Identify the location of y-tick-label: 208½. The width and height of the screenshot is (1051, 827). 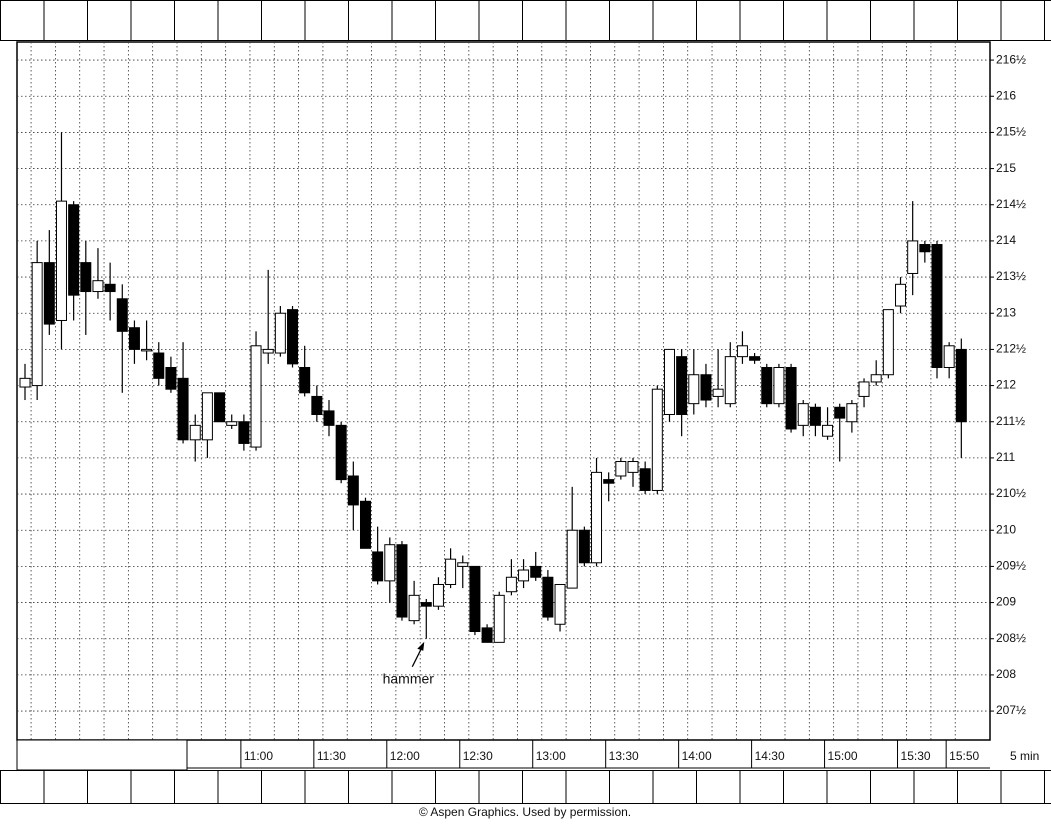
(1011, 638).